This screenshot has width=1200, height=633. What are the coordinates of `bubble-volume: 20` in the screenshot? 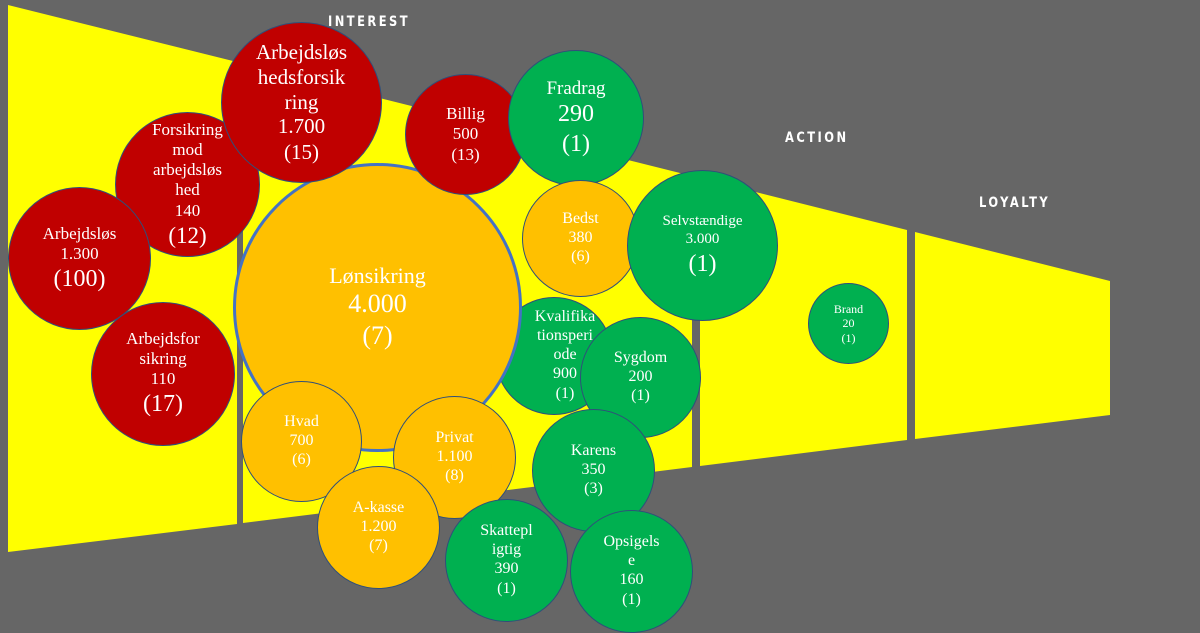 It's located at (848, 322).